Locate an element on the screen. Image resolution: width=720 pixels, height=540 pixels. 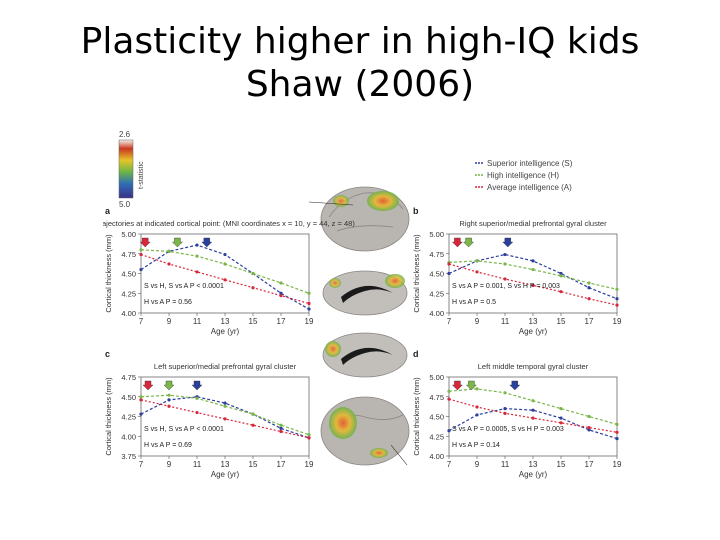
panel-letter: a is located at coordinates (108, 211).